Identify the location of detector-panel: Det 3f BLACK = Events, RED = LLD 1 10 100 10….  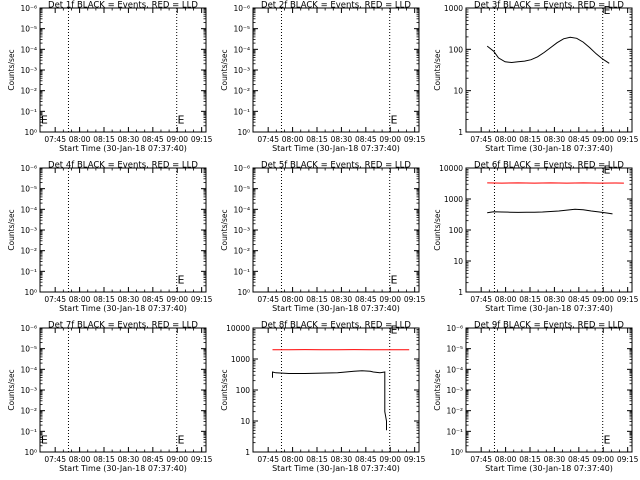
(536, 77).